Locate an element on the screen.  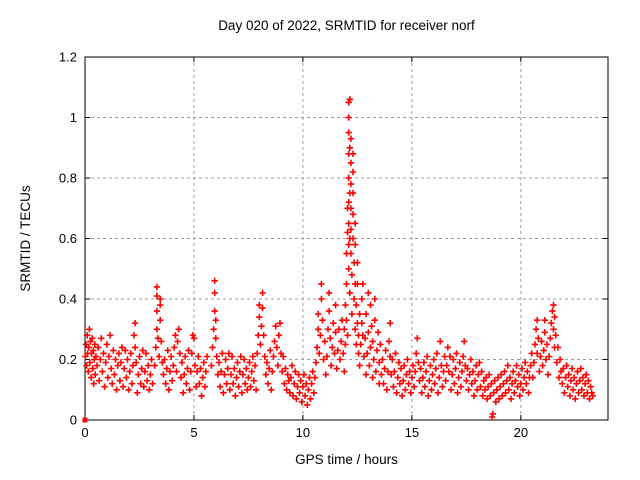
y-tick-label: 0 is located at coordinates (73, 420).